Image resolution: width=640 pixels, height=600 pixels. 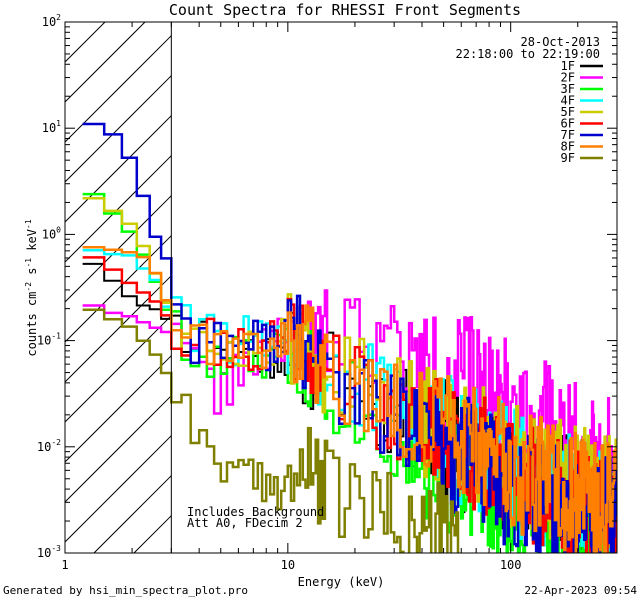 What do you see at coordinates (28, 224) in the screenshot?
I see `y-axis-unit-exp-3: -1` at bounding box center [28, 224].